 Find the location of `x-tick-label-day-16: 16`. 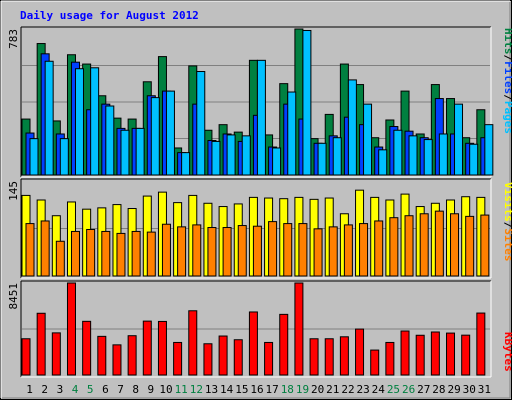

x-tick-label-day-16: 16 is located at coordinates (256, 389).